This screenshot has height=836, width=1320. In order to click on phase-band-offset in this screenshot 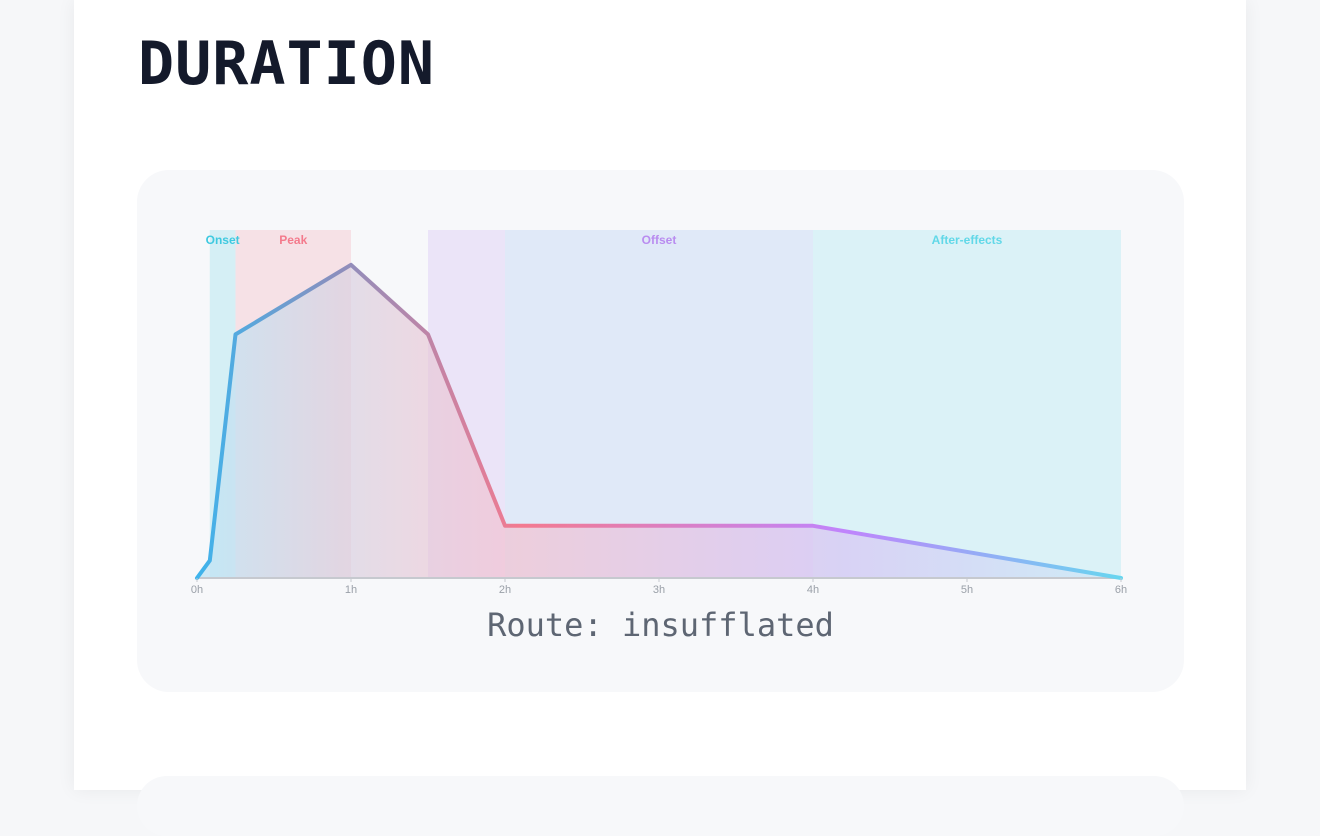, I will do `click(659, 404)`.